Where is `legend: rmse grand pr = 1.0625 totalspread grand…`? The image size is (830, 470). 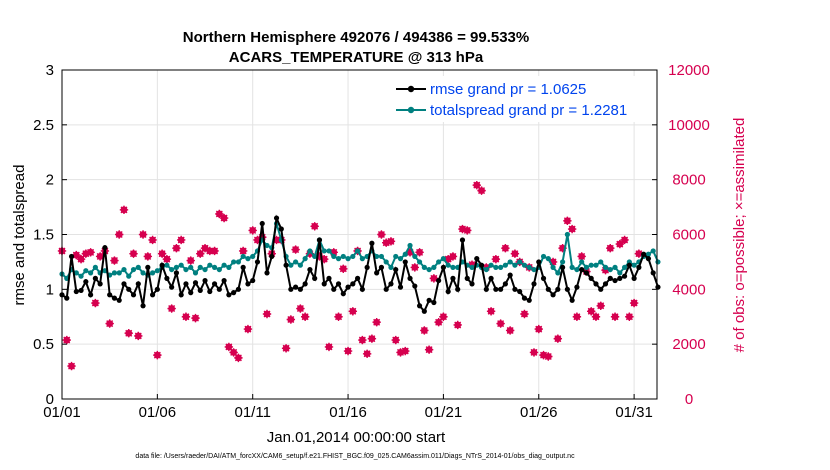 legend: rmse grand pr = 1.0625 totalspread grand… is located at coordinates (517, 99).